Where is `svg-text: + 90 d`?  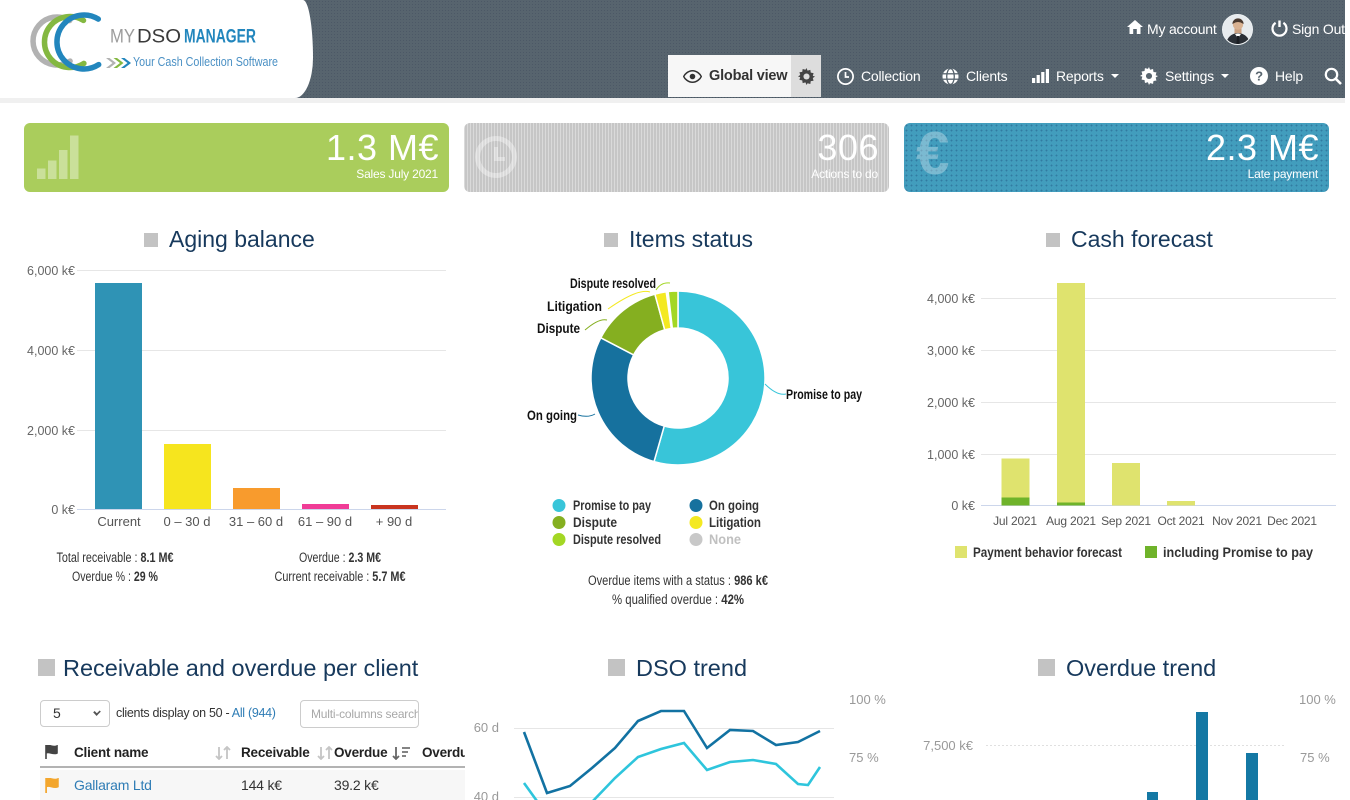
svg-text: + 90 d is located at coordinates (394, 521).